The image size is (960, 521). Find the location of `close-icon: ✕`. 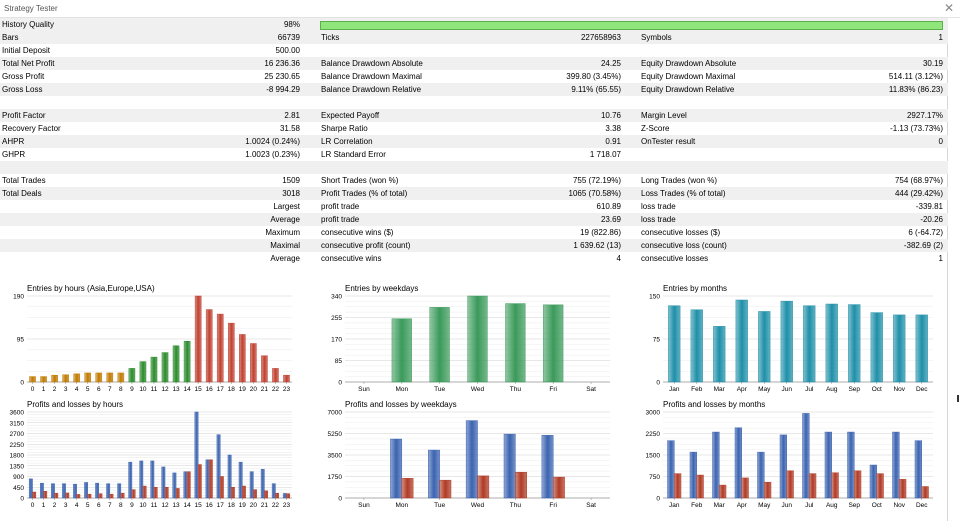

close-icon: ✕ is located at coordinates (948, 8).